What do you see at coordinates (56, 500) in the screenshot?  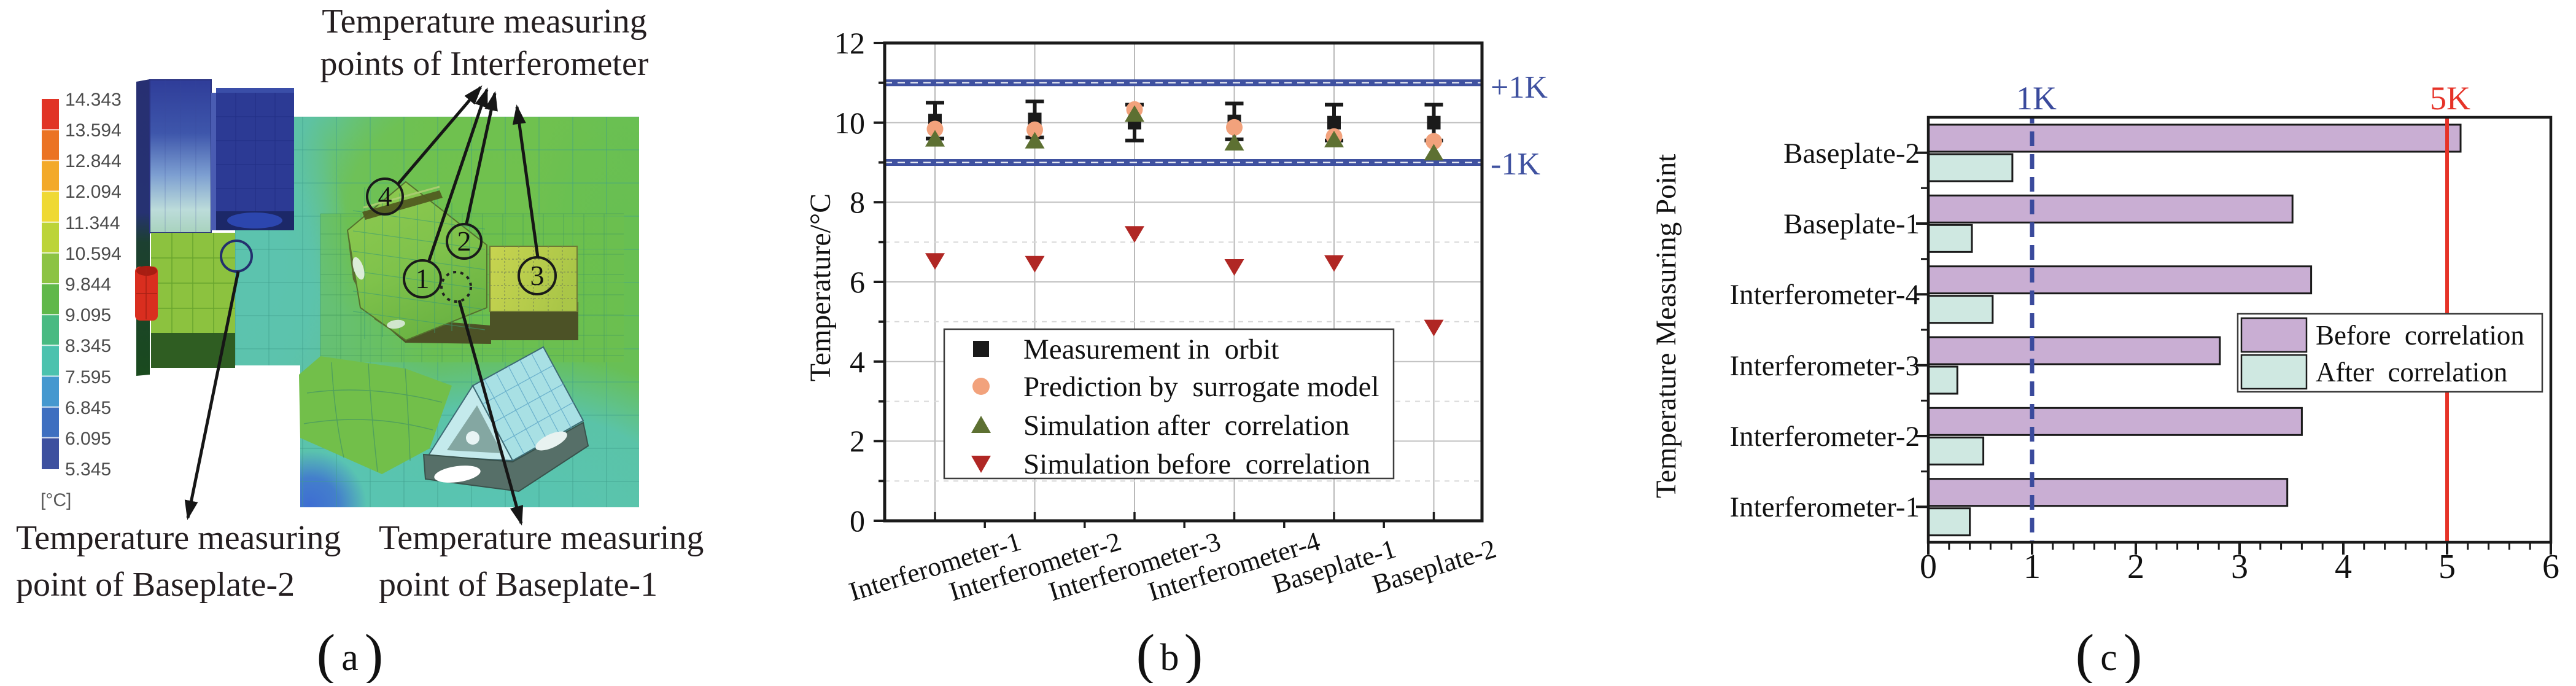 I see `svg-text: [°C]` at bounding box center [56, 500].